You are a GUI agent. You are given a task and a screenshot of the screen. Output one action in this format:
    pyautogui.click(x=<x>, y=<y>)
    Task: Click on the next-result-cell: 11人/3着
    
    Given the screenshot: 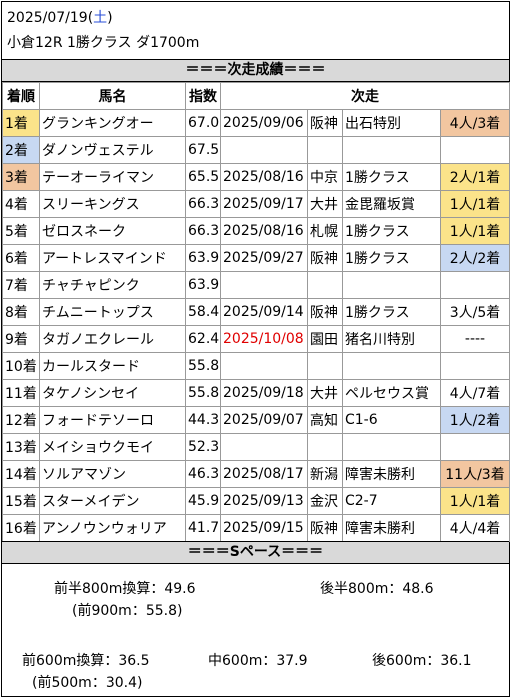 What is the action you would take?
    pyautogui.click(x=475, y=474)
    